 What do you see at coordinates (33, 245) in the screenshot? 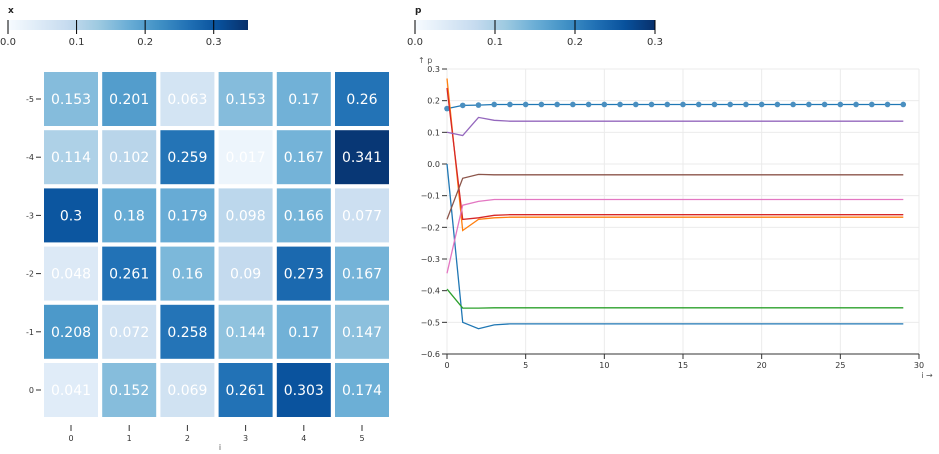
I see `heatmap-y-axis: -5 -4 -3 -2 -1 0` at bounding box center [33, 245].